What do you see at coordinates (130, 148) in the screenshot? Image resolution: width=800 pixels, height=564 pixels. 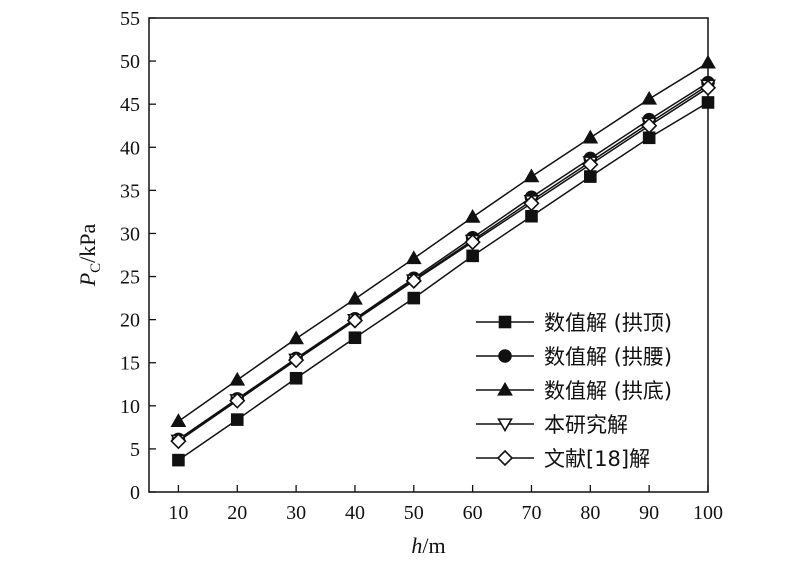 I see `y-tick-label: 40` at bounding box center [130, 148].